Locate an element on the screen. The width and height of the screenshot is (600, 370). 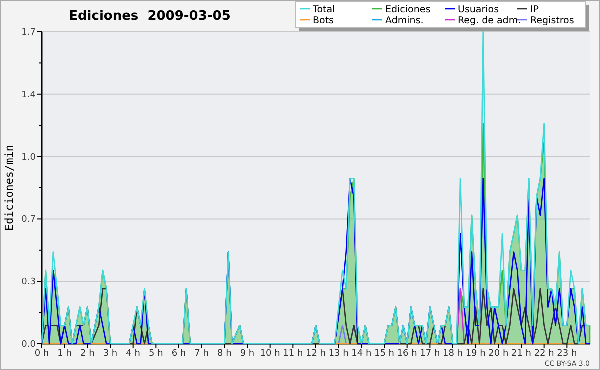
y-tick-label: 0.3 is located at coordinates (29, 283).